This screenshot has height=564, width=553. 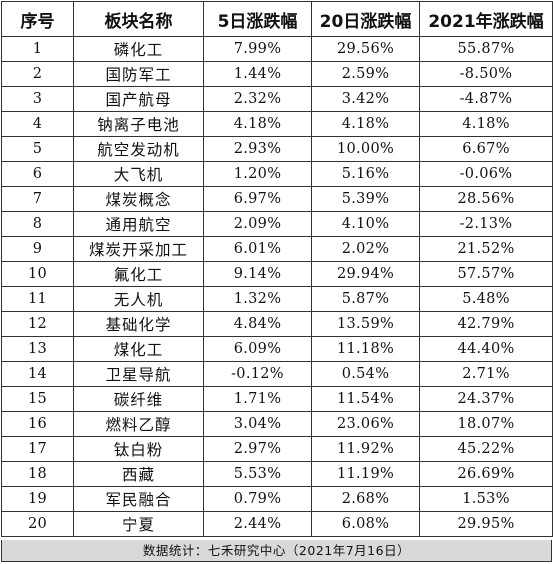 I want to click on sector-name: 磷化工, so click(x=138, y=49).